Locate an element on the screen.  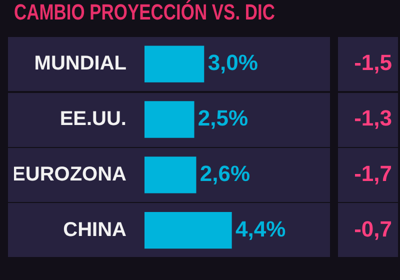
data-label: 3,0% is located at coordinates (233, 63).